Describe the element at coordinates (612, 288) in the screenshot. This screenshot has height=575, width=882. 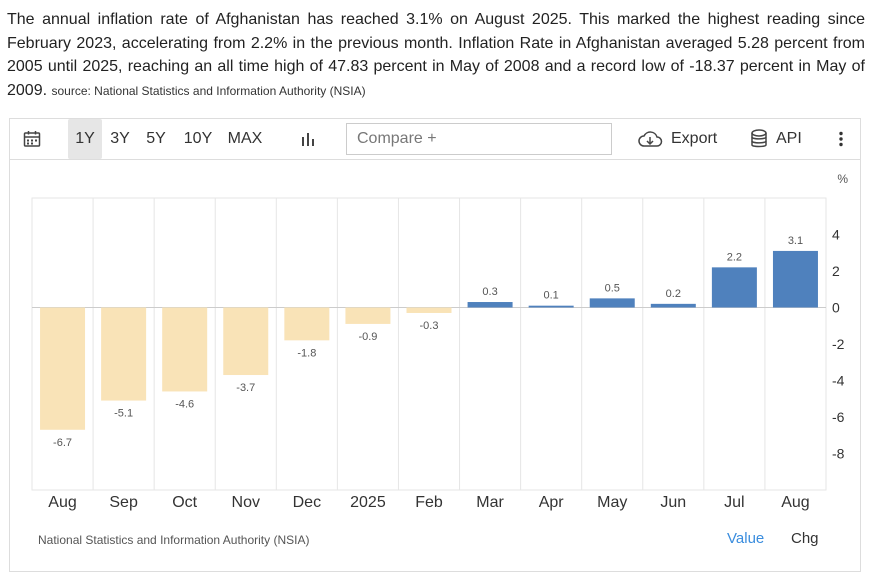
I see `data-label: 0.5` at that location.